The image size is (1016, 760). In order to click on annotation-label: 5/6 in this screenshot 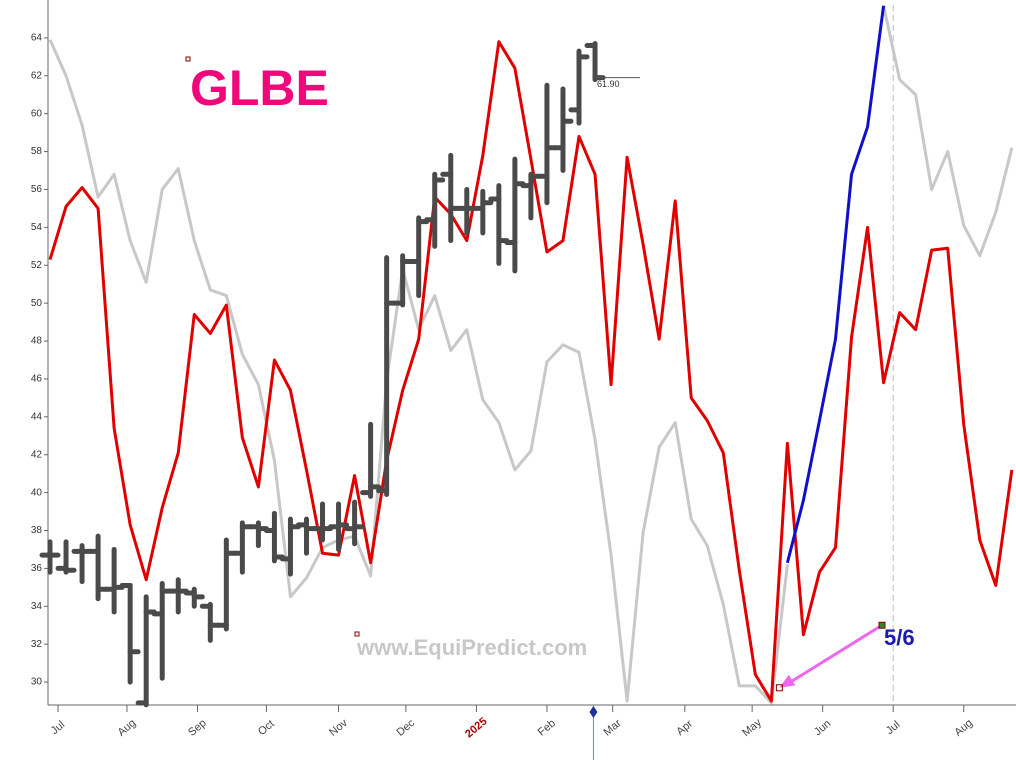, I will do `click(899, 637)`.